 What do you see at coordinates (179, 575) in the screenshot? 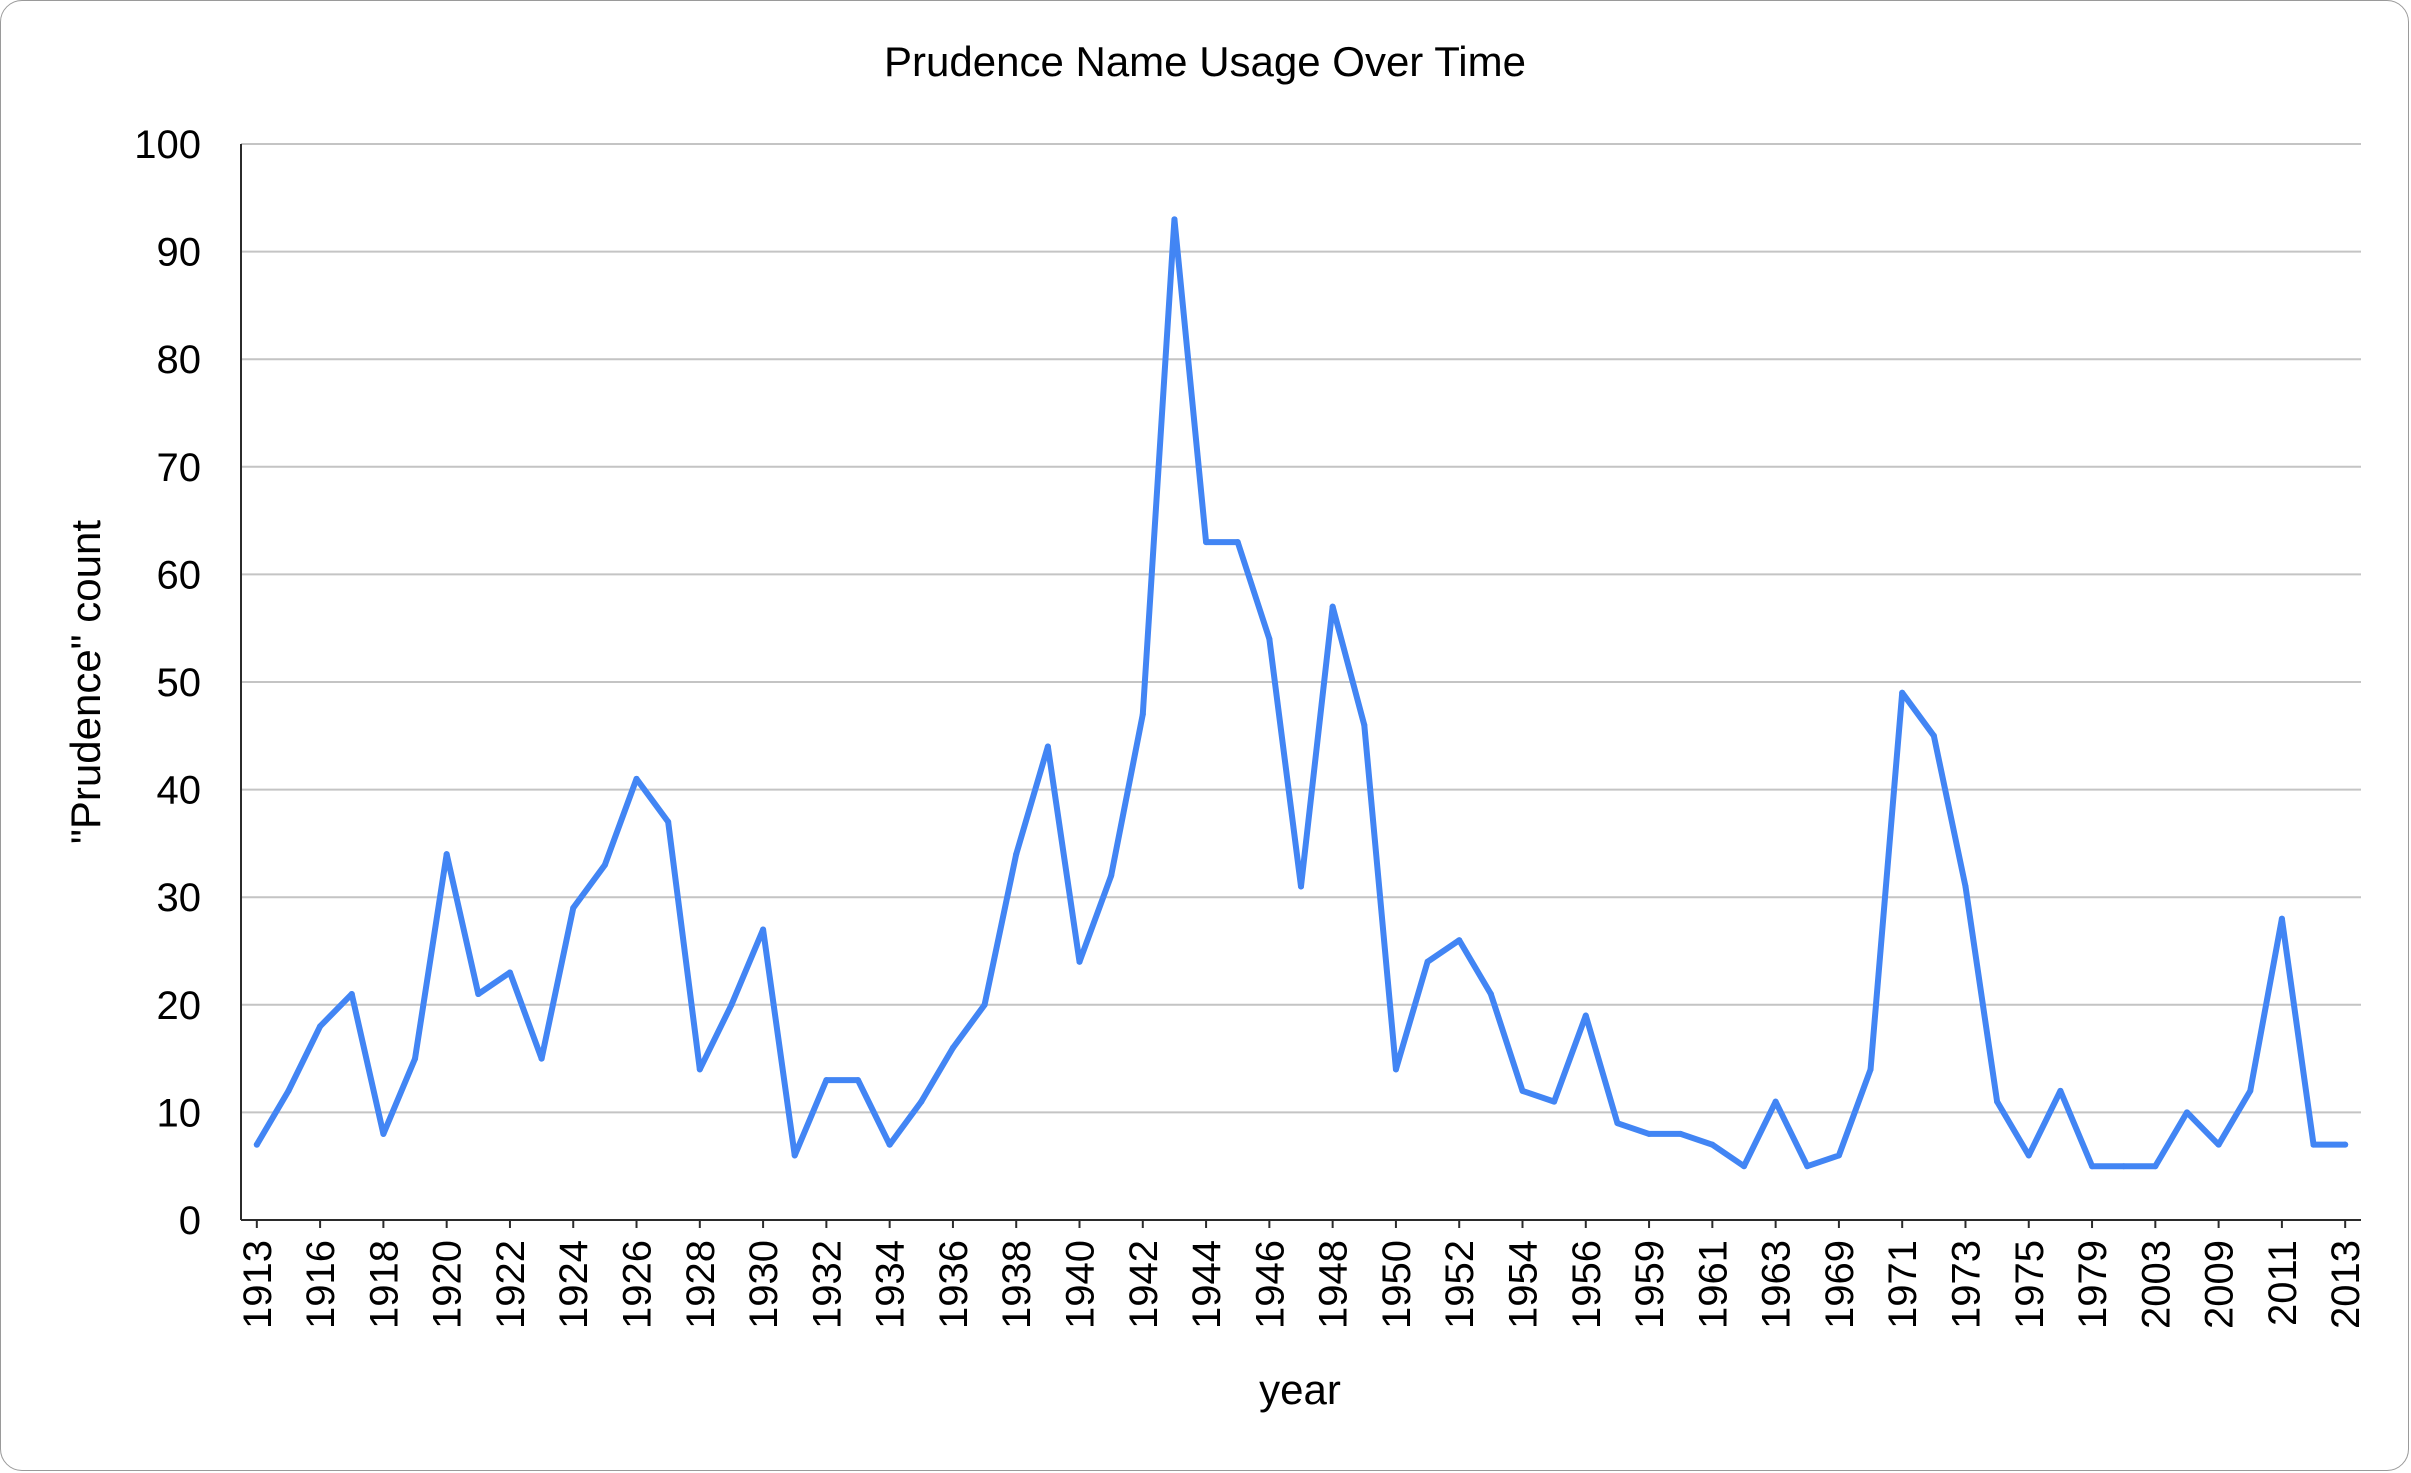
I see `y-tick-label: 60` at bounding box center [179, 575].